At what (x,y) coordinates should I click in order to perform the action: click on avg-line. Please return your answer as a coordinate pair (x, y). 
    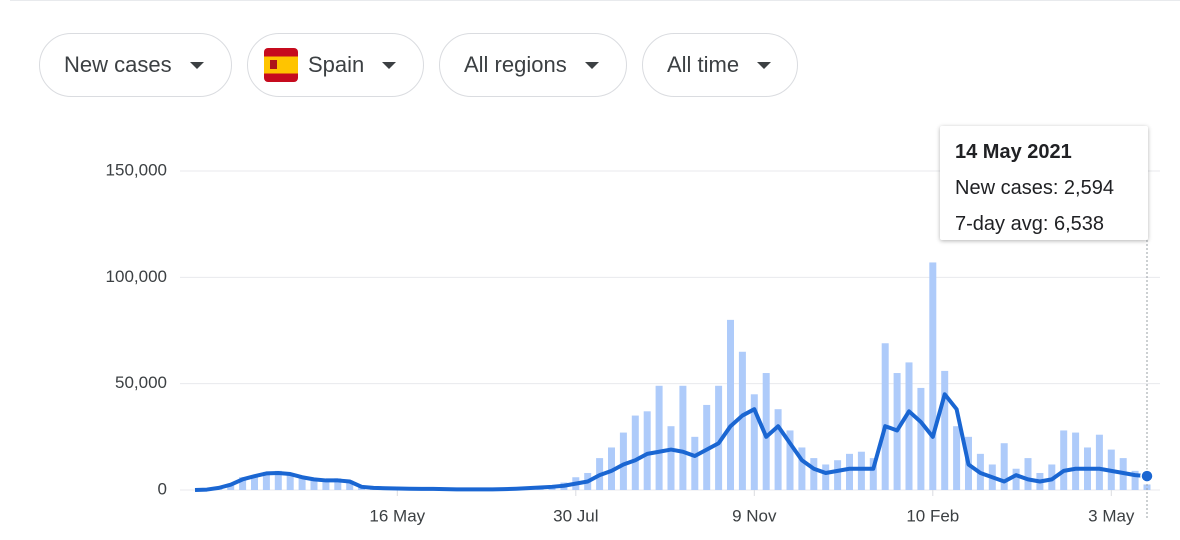
    Looking at the image, I should click on (671, 442).